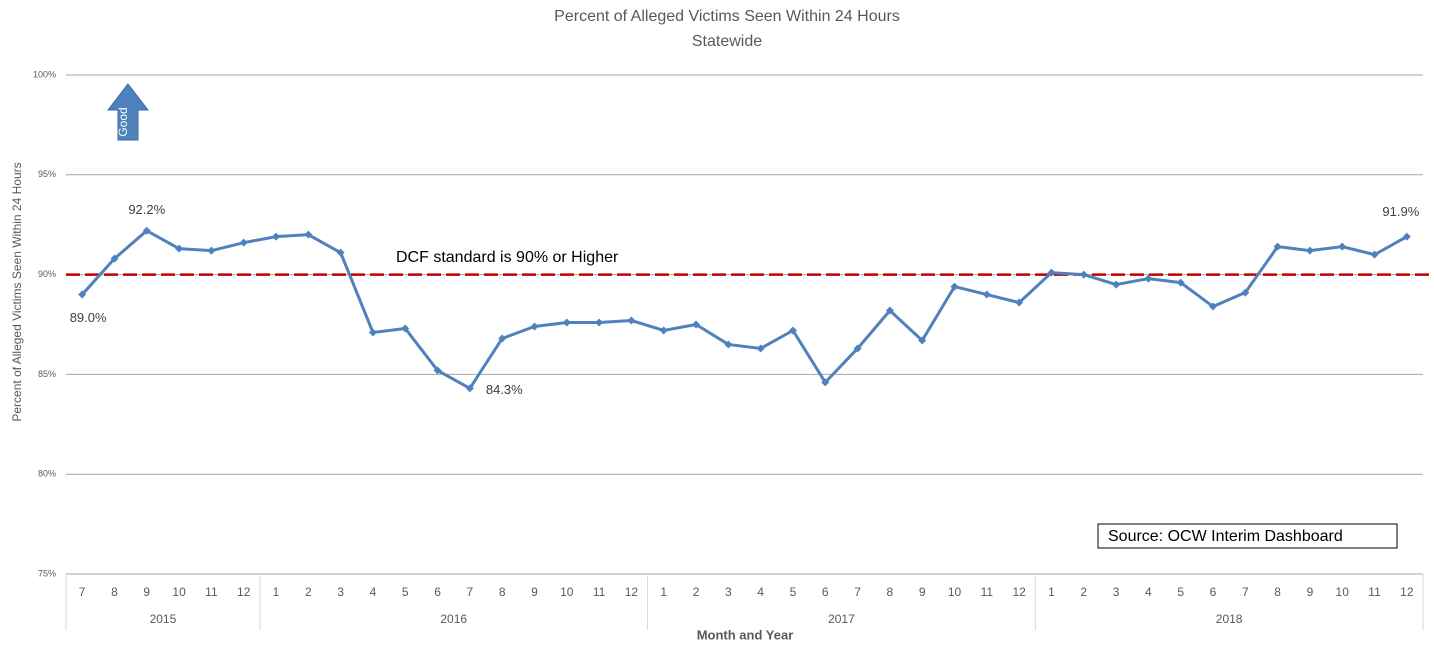 Image resolution: width=1434 pixels, height=645 pixels. What do you see at coordinates (47, 573) in the screenshot?
I see `y-tick-label: 75%` at bounding box center [47, 573].